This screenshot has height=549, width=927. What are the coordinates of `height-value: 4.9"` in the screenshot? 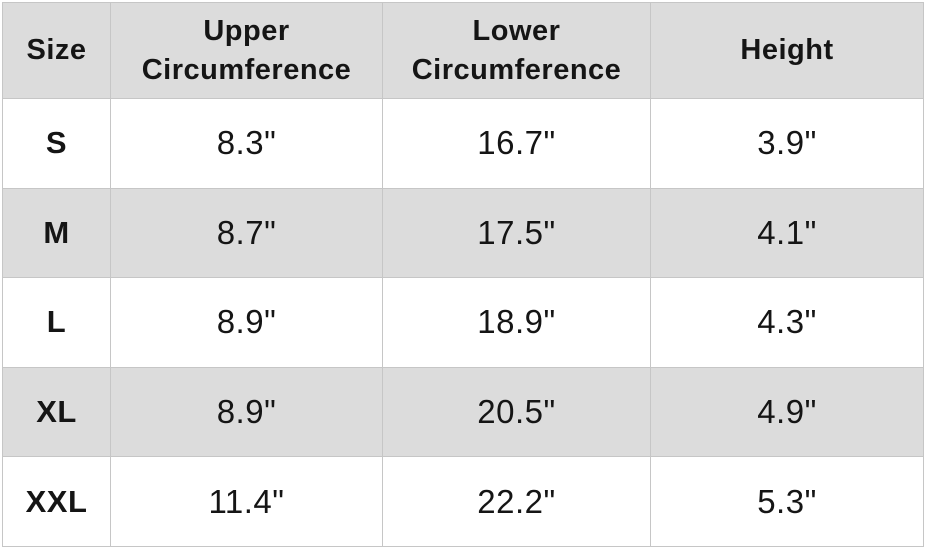 It's located at (787, 412).